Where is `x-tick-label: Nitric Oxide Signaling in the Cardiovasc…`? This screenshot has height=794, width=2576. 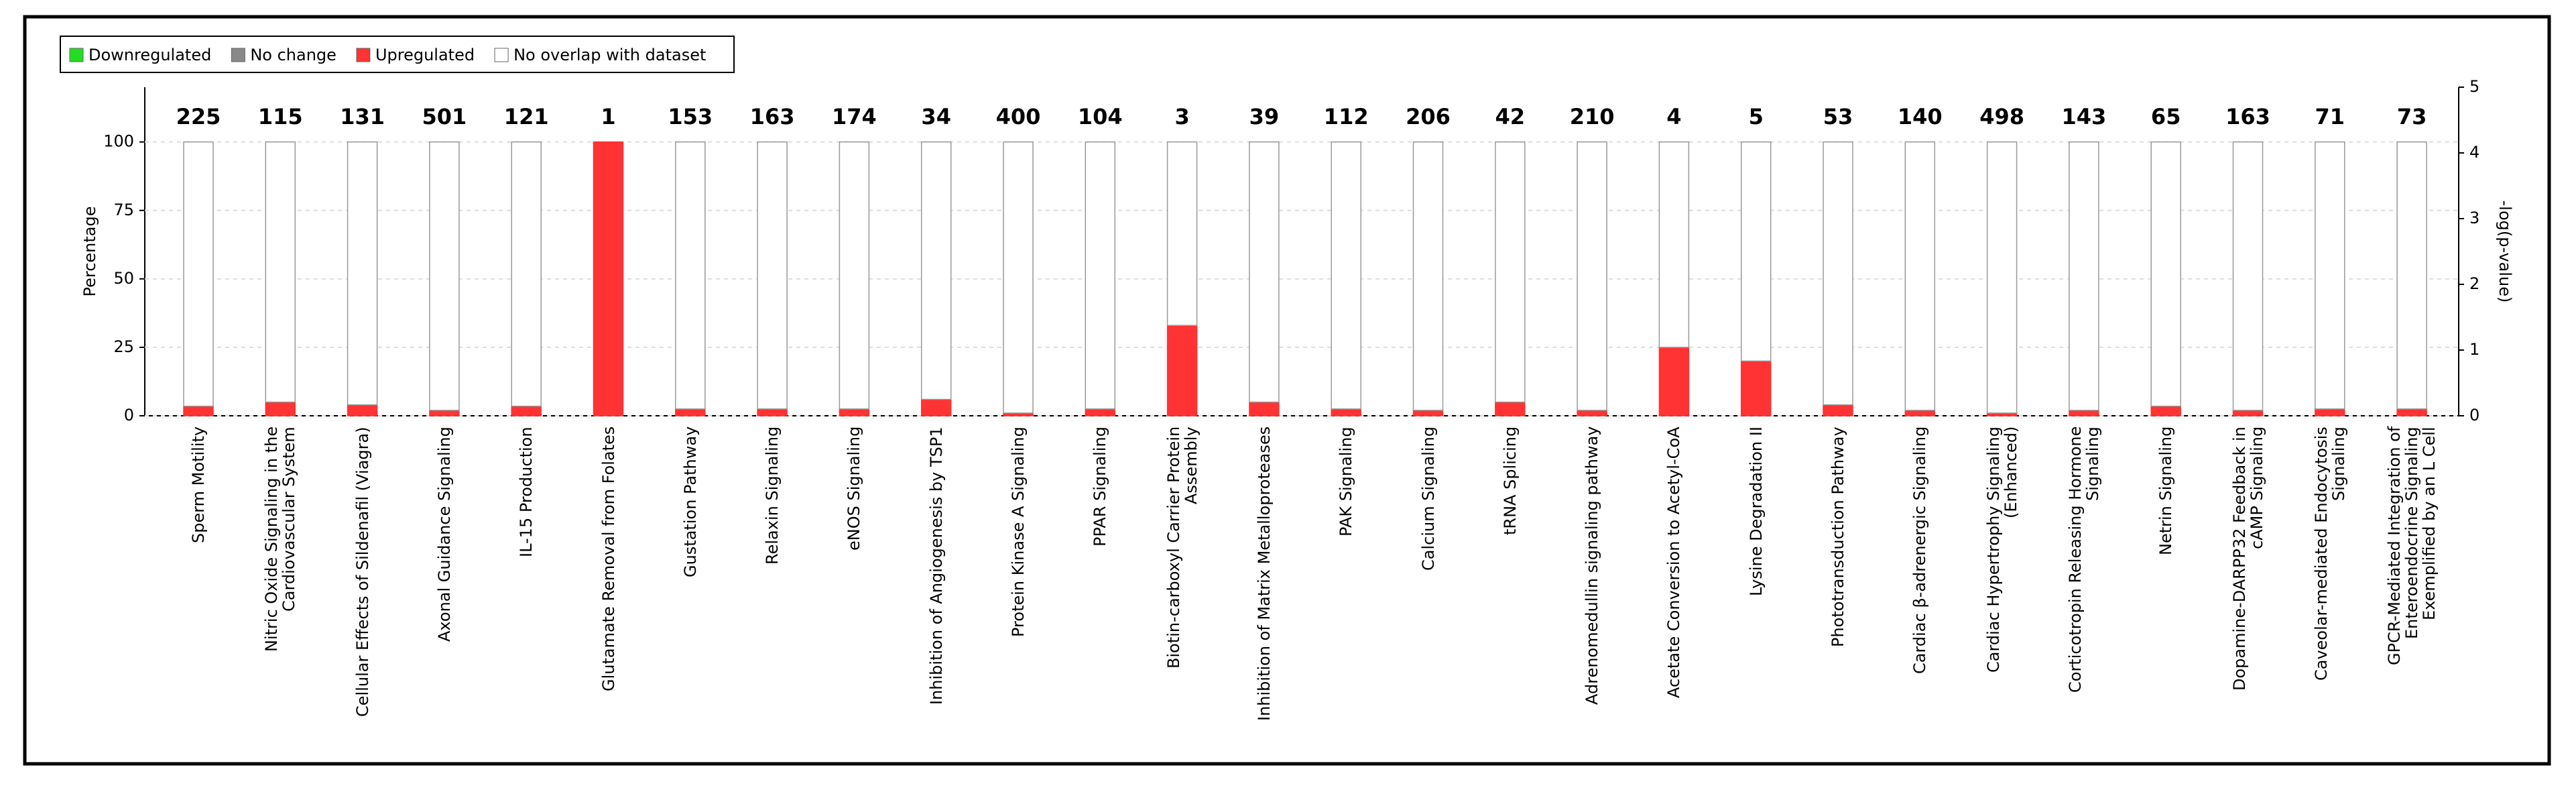 x-tick-label: Nitric Oxide Signaling in the Cardiovasc… is located at coordinates (280, 540).